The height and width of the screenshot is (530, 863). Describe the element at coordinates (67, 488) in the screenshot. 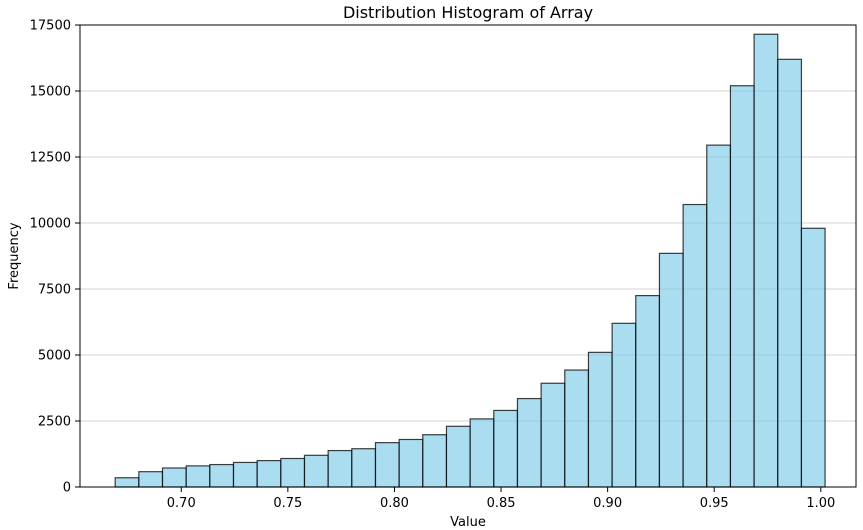

I see `y-tick-label-0: 0` at that location.